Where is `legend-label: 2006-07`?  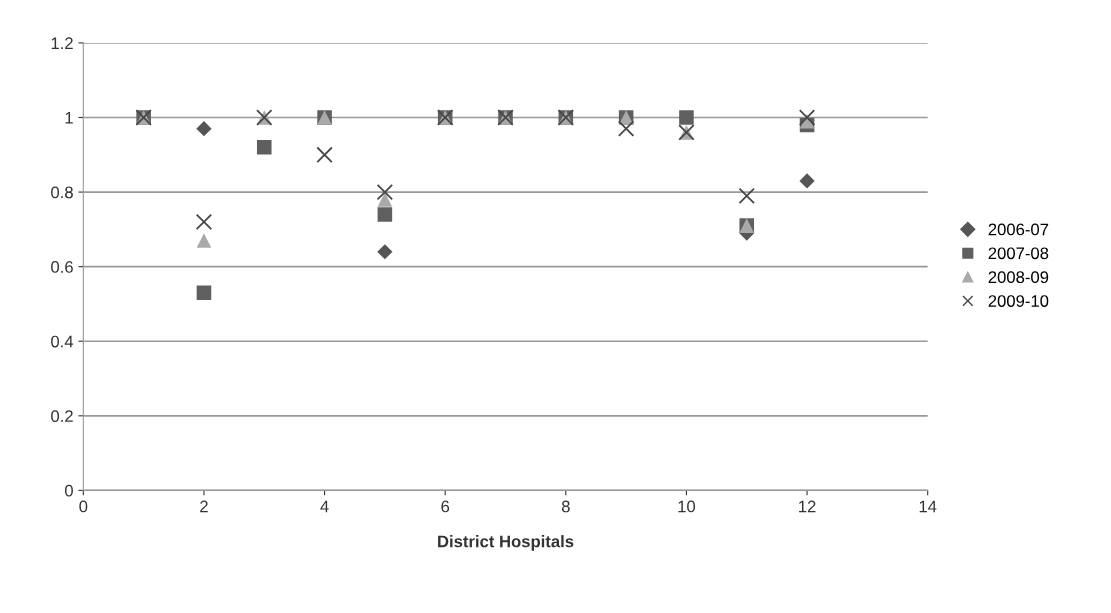 legend-label: 2006-07 is located at coordinates (1018, 229).